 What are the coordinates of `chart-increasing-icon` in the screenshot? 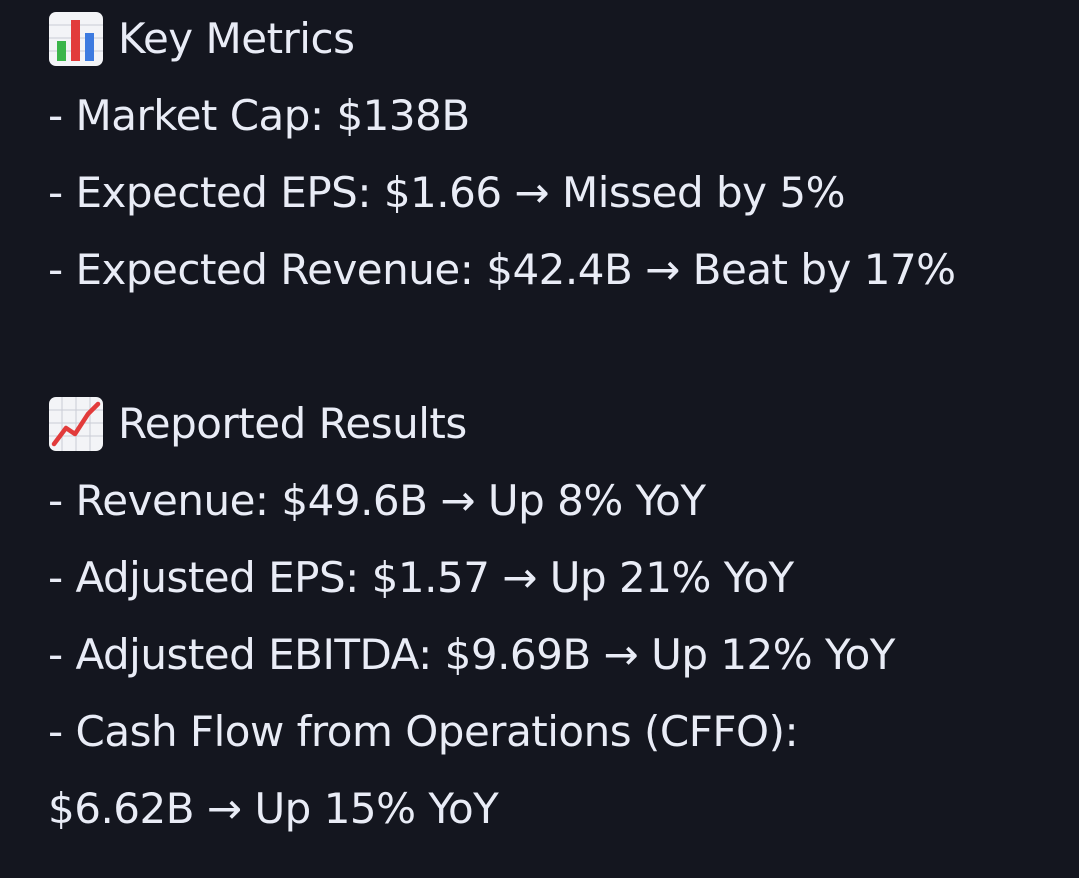 It's located at (76, 424).